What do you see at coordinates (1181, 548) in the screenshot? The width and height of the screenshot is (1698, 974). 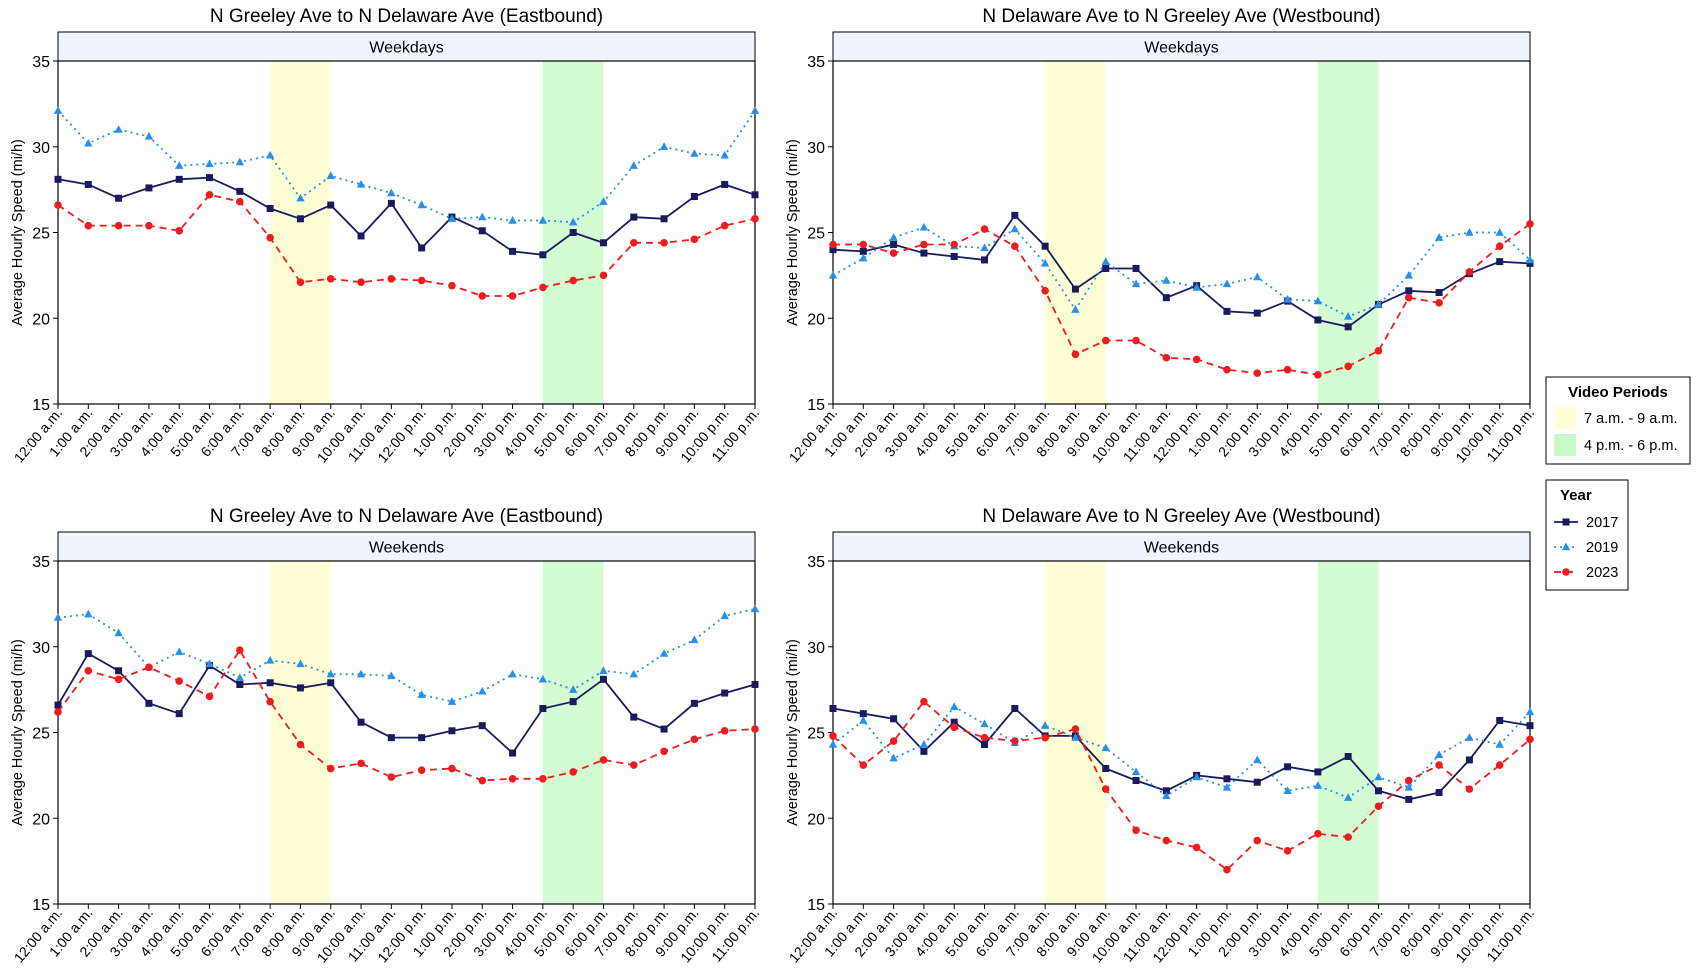 I see `panel-strip-label: Weekends` at bounding box center [1181, 548].